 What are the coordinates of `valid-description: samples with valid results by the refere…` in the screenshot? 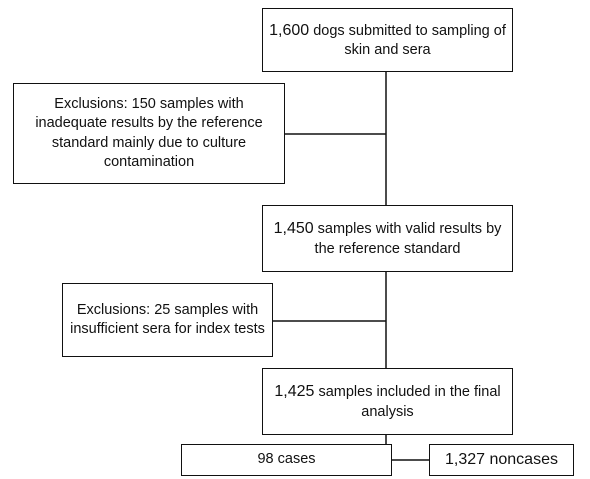 It's located at (407, 239).